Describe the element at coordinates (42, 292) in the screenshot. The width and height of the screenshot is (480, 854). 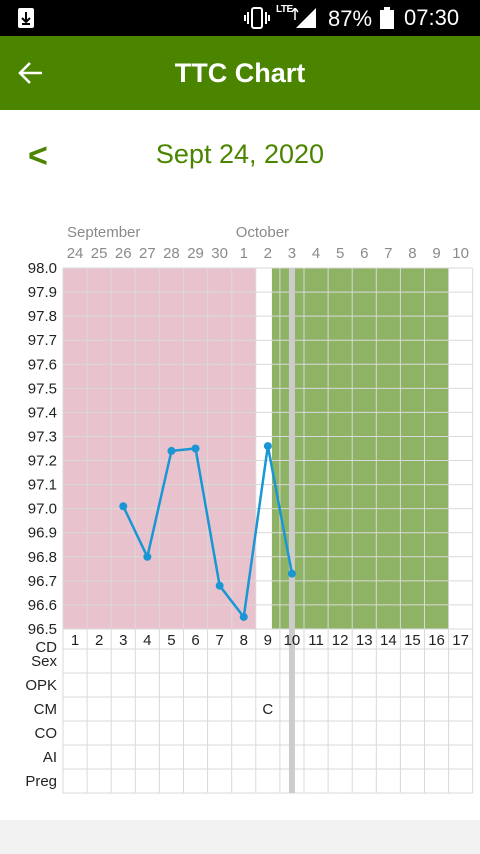
I see `y-tick-label: 97.9` at that location.